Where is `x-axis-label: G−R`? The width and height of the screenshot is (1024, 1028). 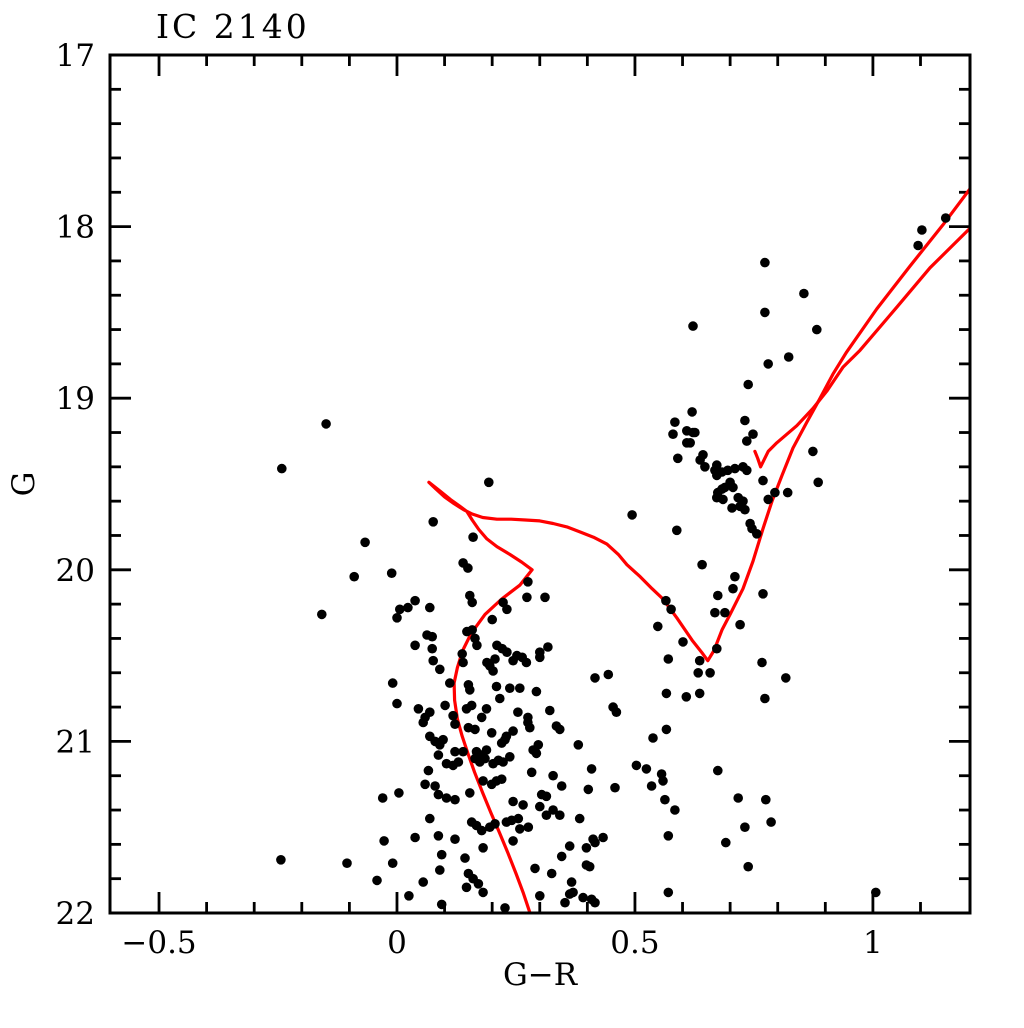
x-axis-label: G−R is located at coordinates (541, 975).